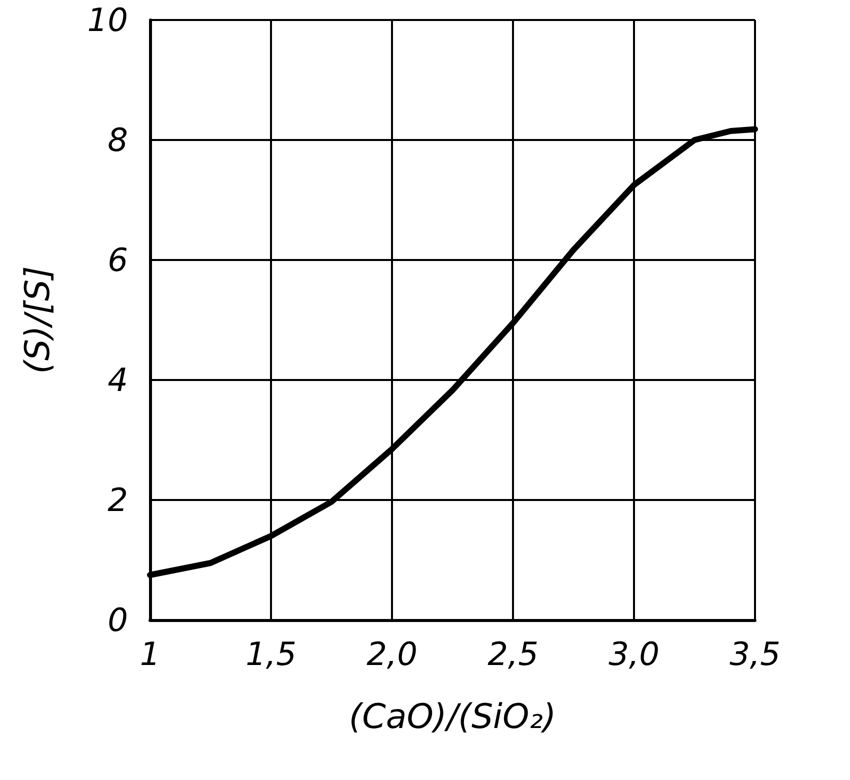  Describe the element at coordinates (634, 654) in the screenshot. I see `x-tick-label: 3,0` at that location.